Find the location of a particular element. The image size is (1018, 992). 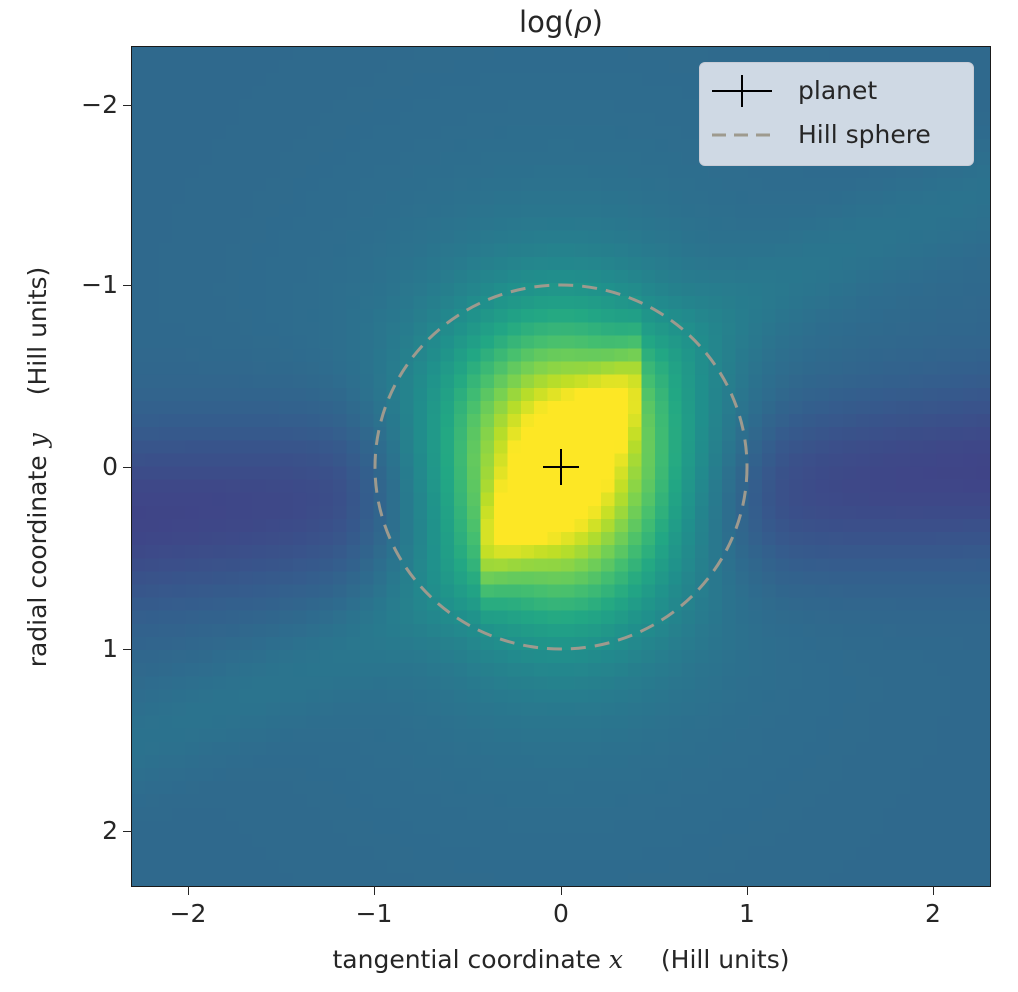

dashed-line-icon is located at coordinates (742, 135).